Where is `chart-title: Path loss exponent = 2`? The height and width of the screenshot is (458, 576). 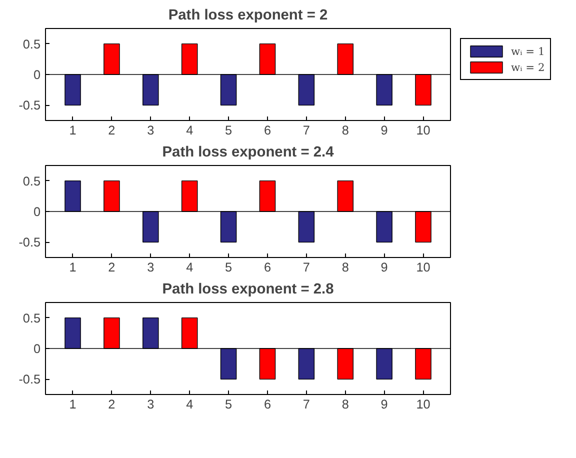
chart-title: Path loss exponent = 2 is located at coordinates (248, 16).